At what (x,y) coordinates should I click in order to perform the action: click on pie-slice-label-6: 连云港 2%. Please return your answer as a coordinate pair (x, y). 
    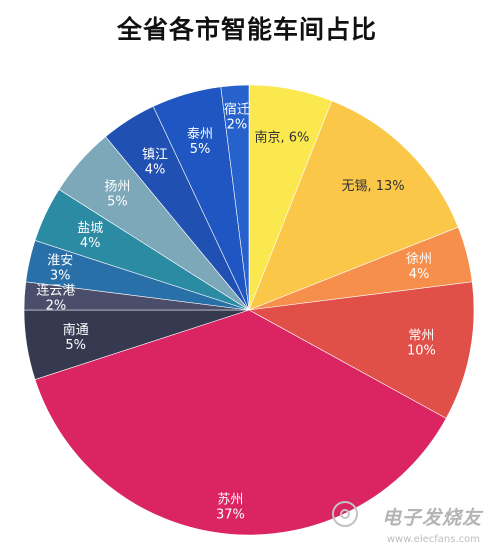
    Looking at the image, I should click on (55, 297).